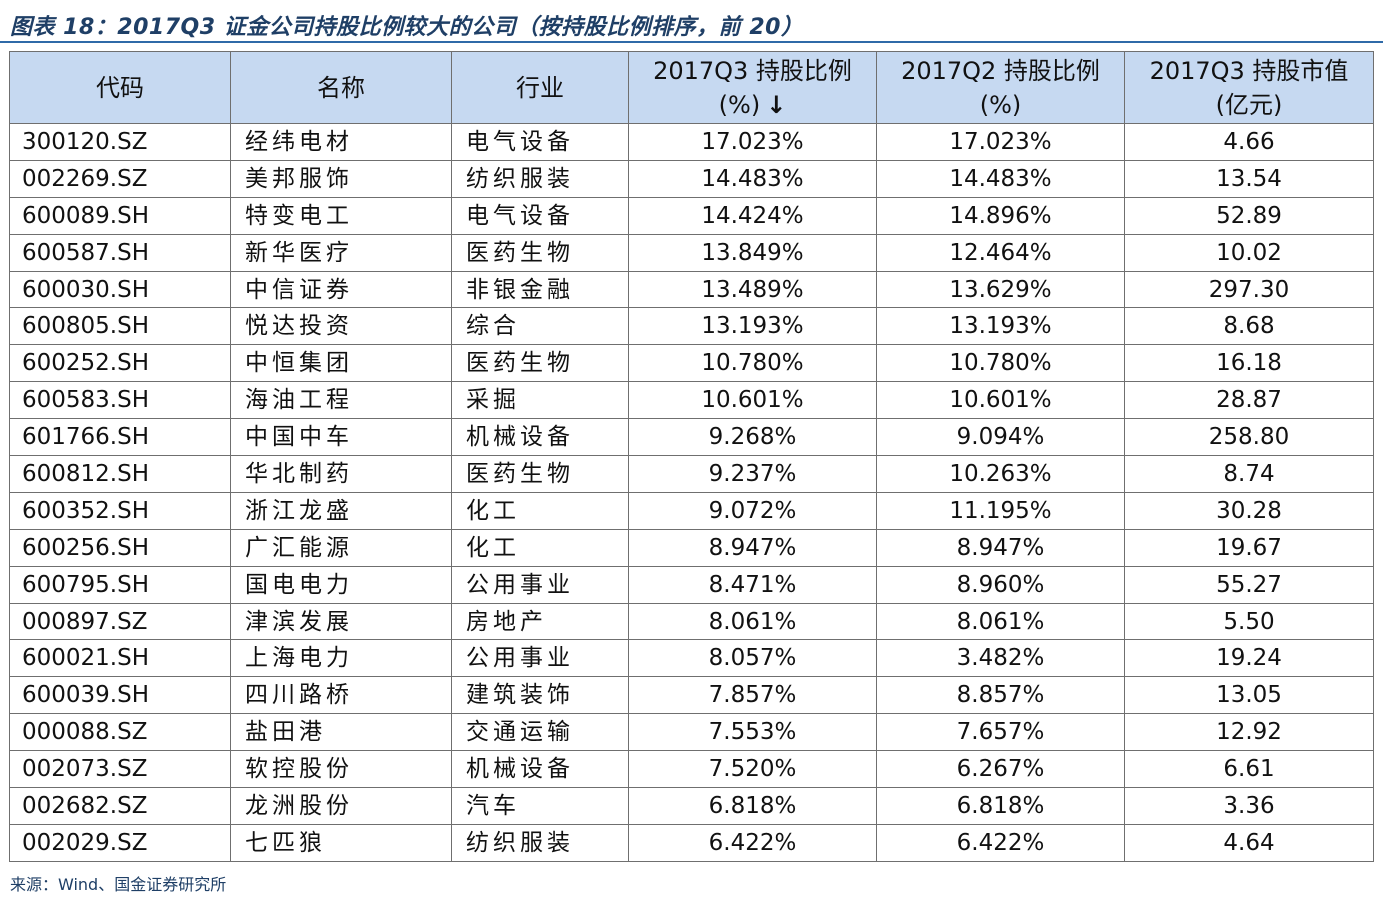 The image size is (1383, 899). I want to click on table-row: 601766.SH 中国中车 机械设备 9.268% 9.094% 258.80, so click(691, 437).